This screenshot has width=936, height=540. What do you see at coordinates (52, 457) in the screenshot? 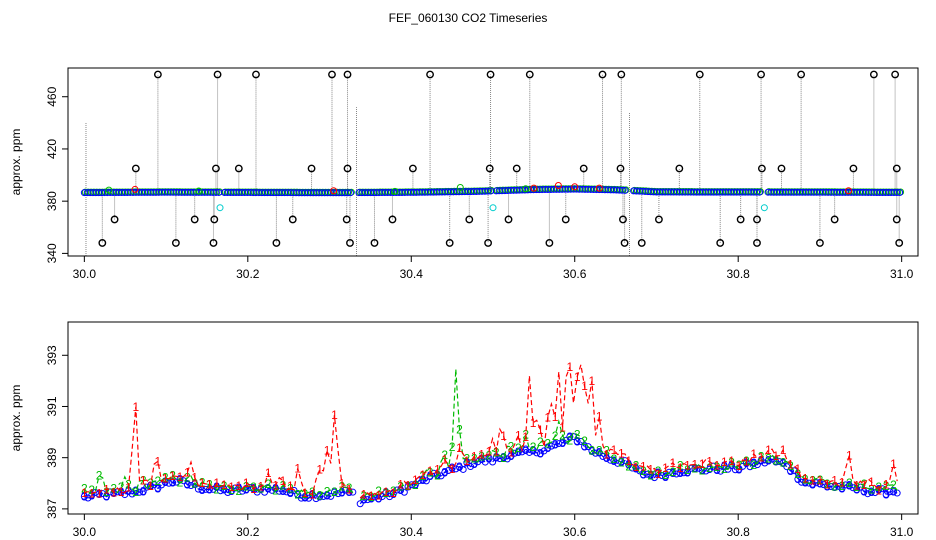
I see `bottom-y-tick-label: 389` at bounding box center [52, 457].